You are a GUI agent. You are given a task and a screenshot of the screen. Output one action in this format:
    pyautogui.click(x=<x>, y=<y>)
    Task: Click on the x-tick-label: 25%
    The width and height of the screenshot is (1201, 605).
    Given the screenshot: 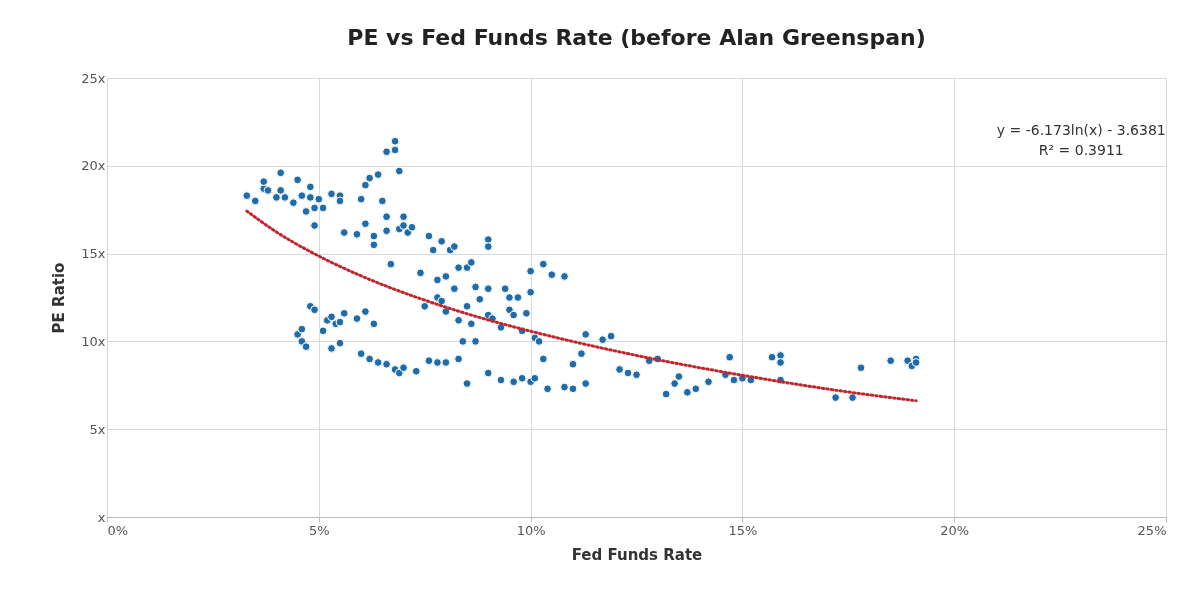 What is the action you would take?
    pyautogui.click(x=1152, y=530)
    